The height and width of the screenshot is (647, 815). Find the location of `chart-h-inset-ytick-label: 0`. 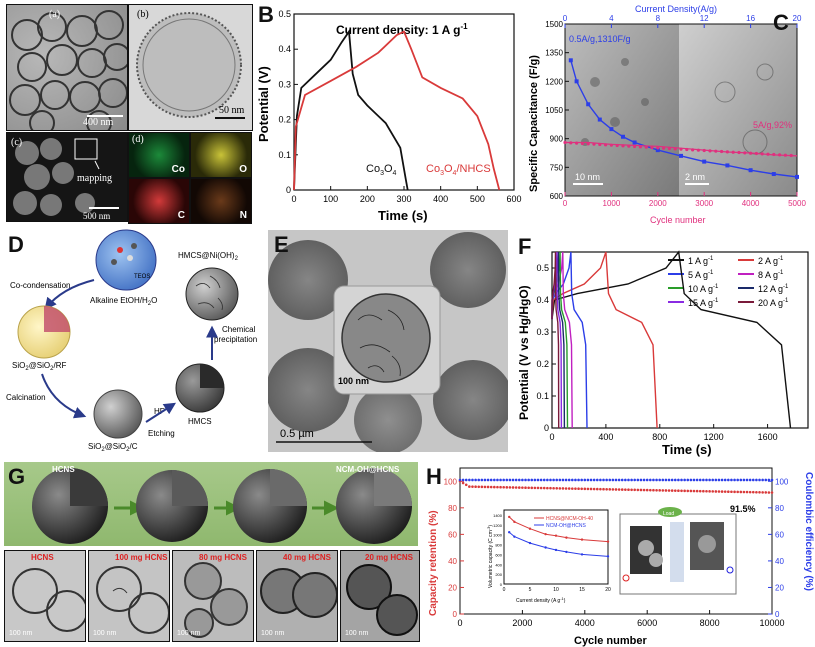

chart-h-inset-ytick-label: 0 is located at coordinates (501, 584).